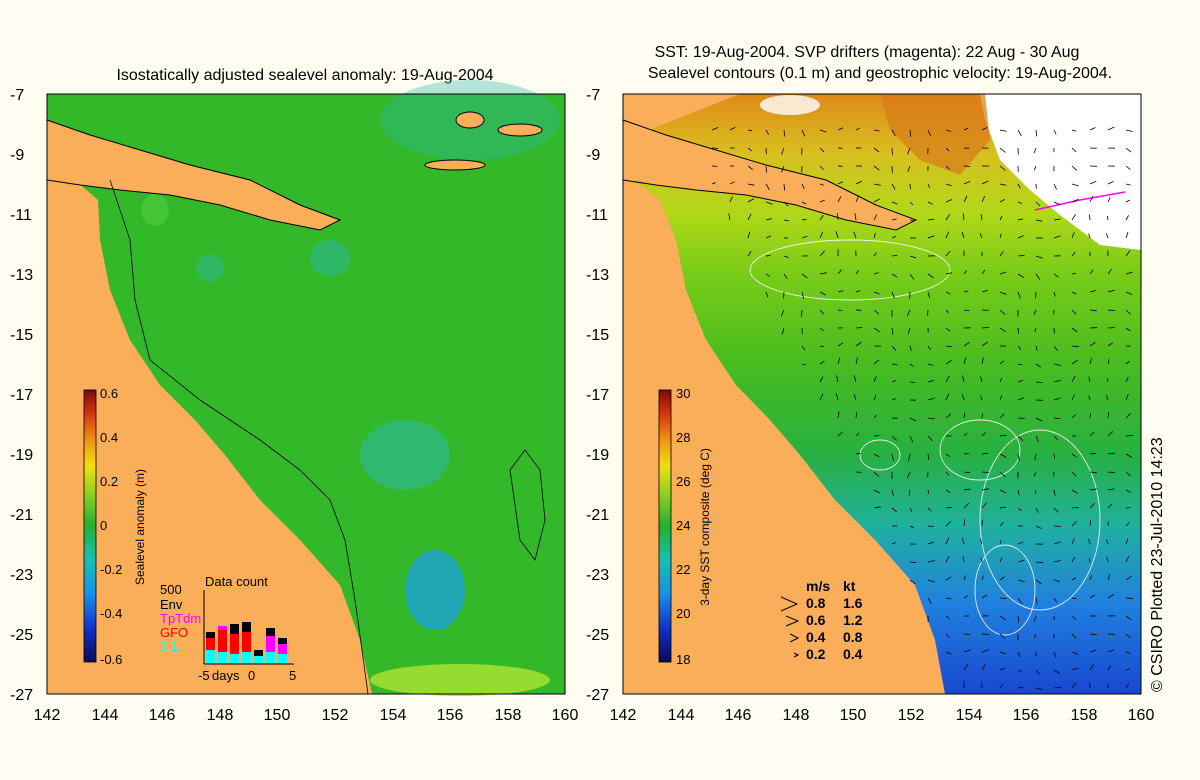 The width and height of the screenshot is (1200, 780). What do you see at coordinates (292, 675) in the screenshot?
I see `data-count-axis-label: 5` at bounding box center [292, 675].